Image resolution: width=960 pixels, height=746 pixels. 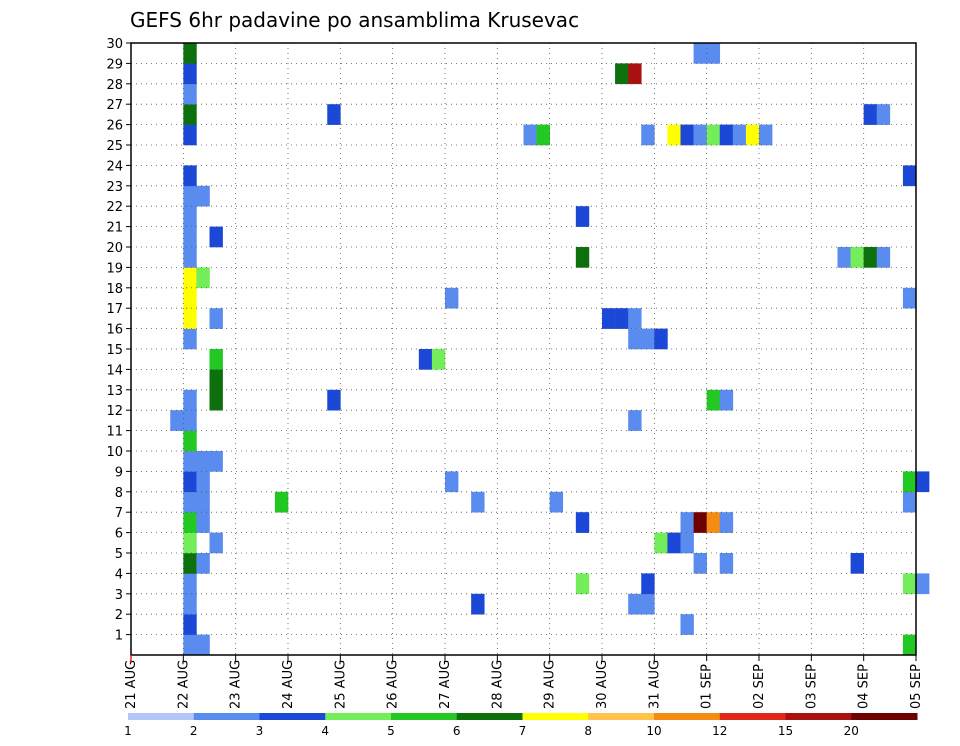 What do you see at coordinates (114, 248) in the screenshot?
I see `y-tick-label: 20` at bounding box center [114, 248].